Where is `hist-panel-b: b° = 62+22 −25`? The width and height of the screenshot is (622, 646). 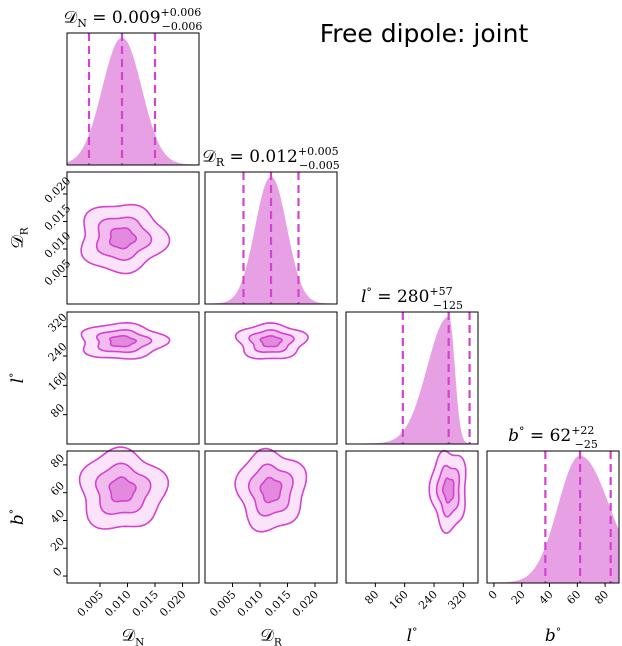 hist-panel-b: b° = 62+22 −25 is located at coordinates (553, 504).